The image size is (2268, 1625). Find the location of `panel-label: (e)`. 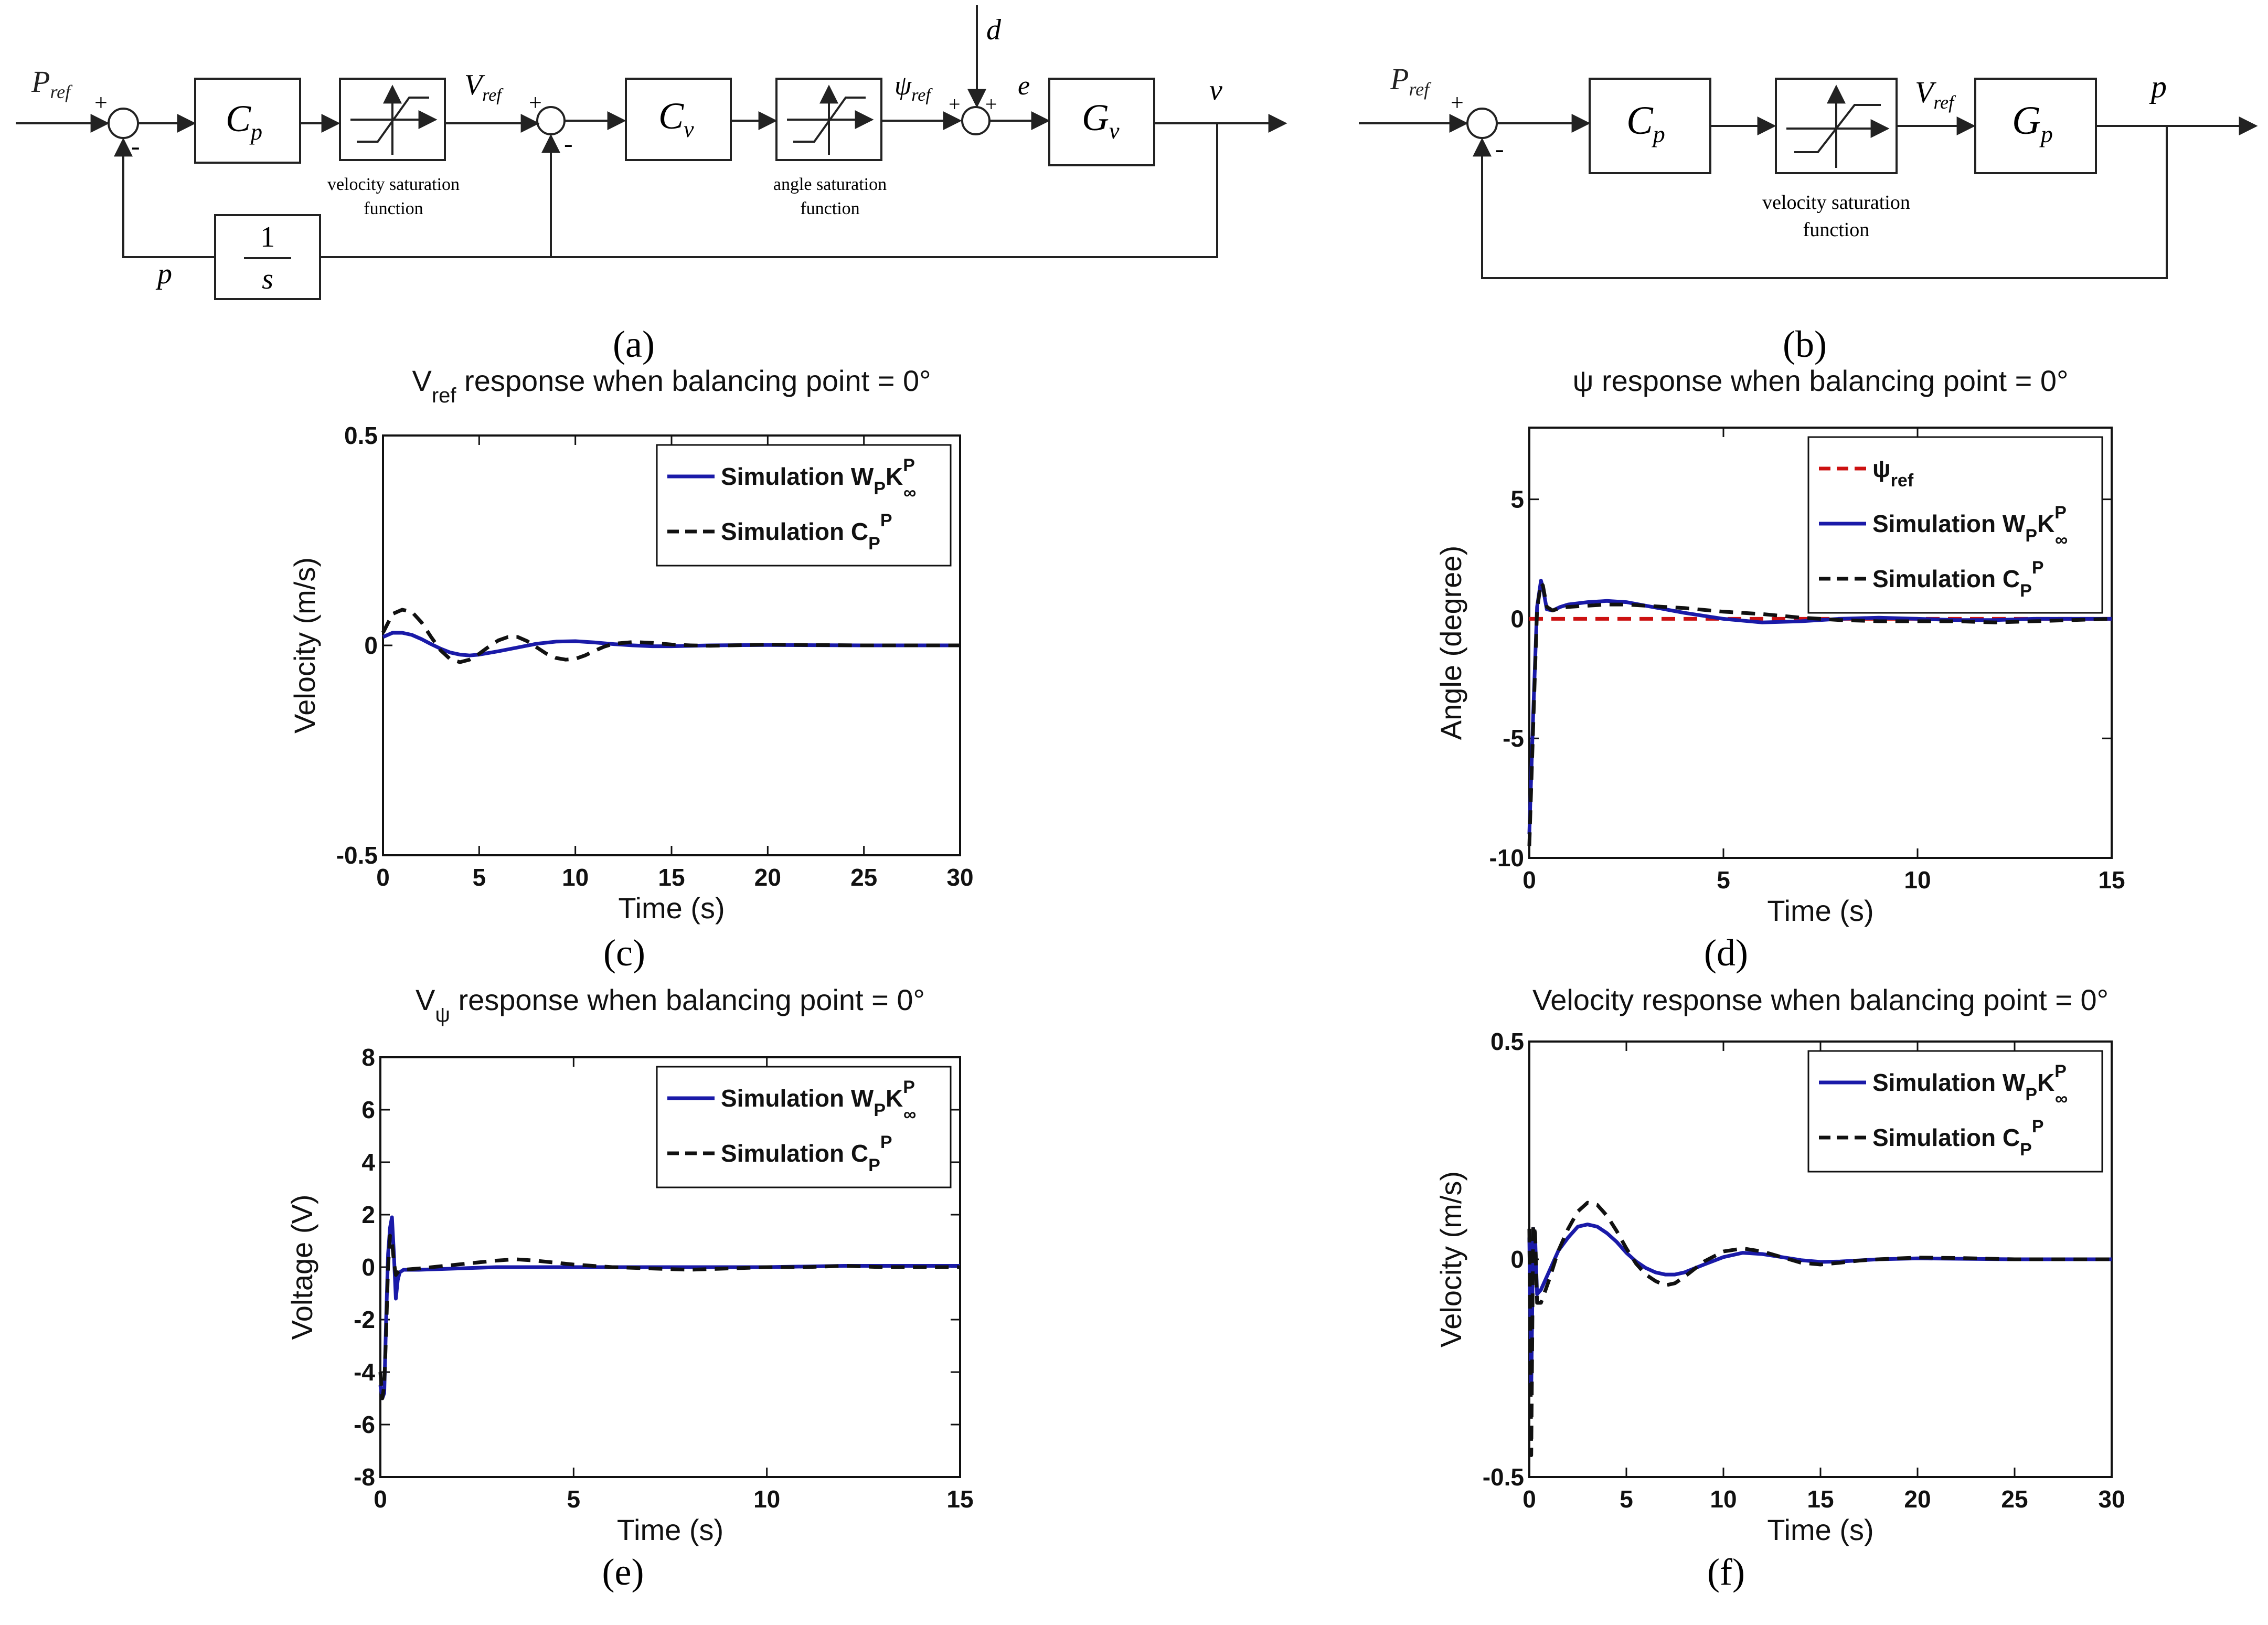

panel-label: (e) is located at coordinates (623, 1572).